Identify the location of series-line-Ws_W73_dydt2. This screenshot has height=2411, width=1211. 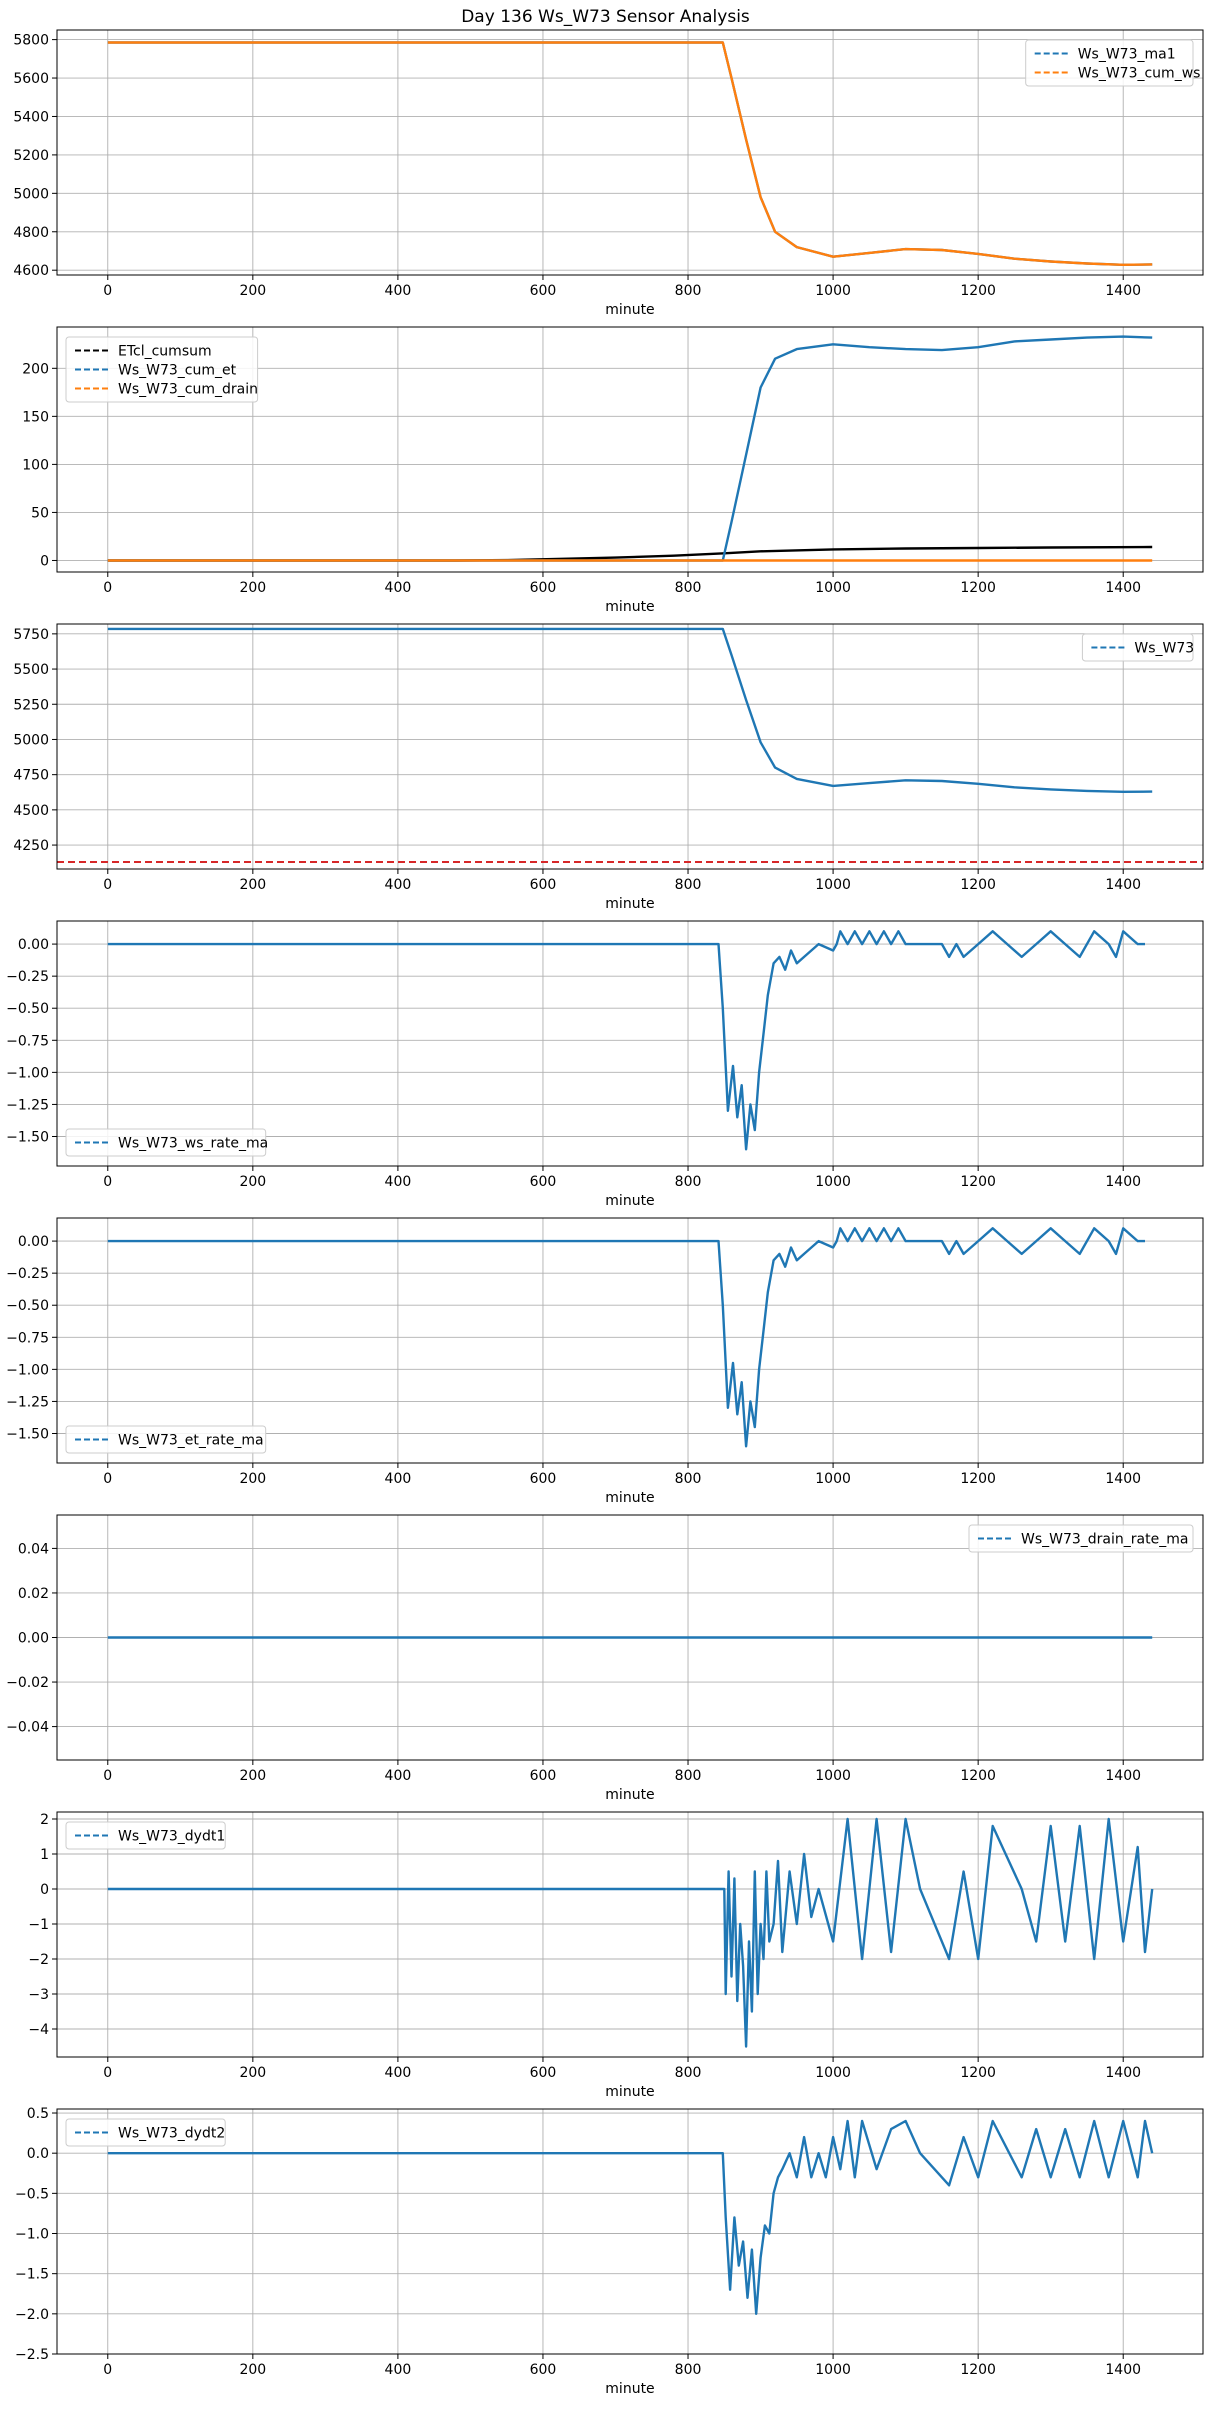
(630, 2217).